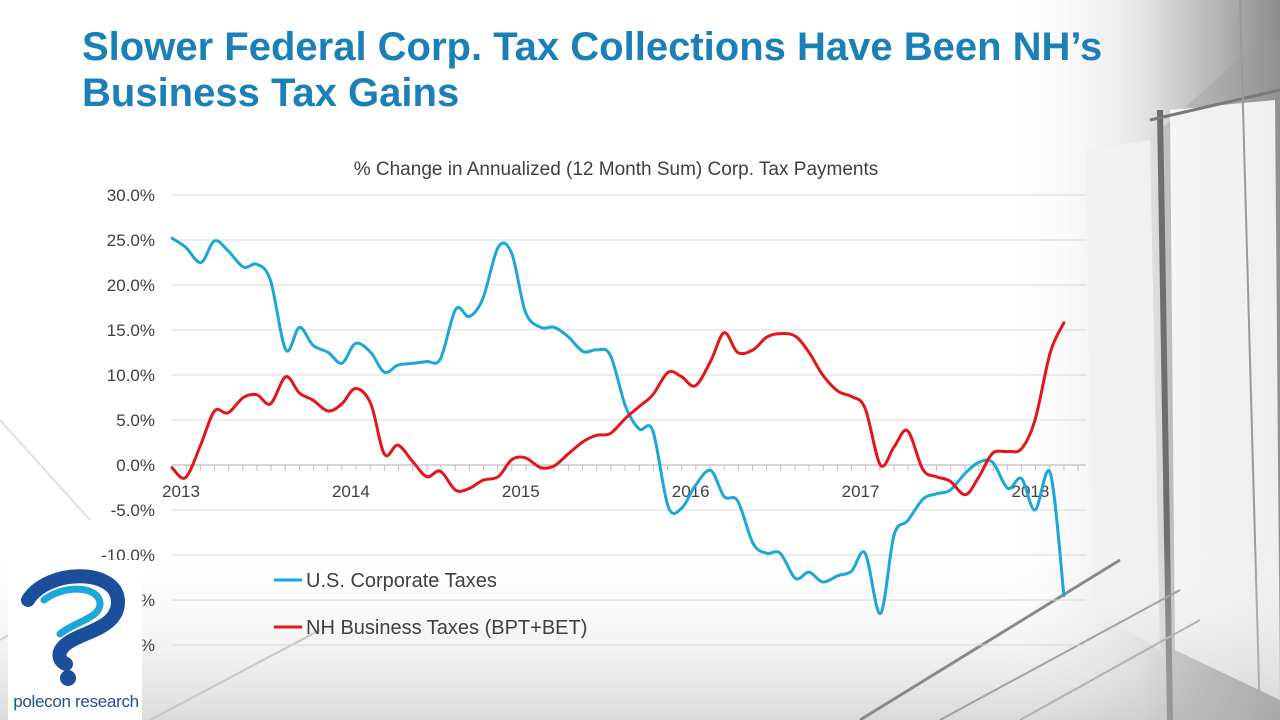  What do you see at coordinates (521, 491) in the screenshot?
I see `x-tick-label: 2015` at bounding box center [521, 491].